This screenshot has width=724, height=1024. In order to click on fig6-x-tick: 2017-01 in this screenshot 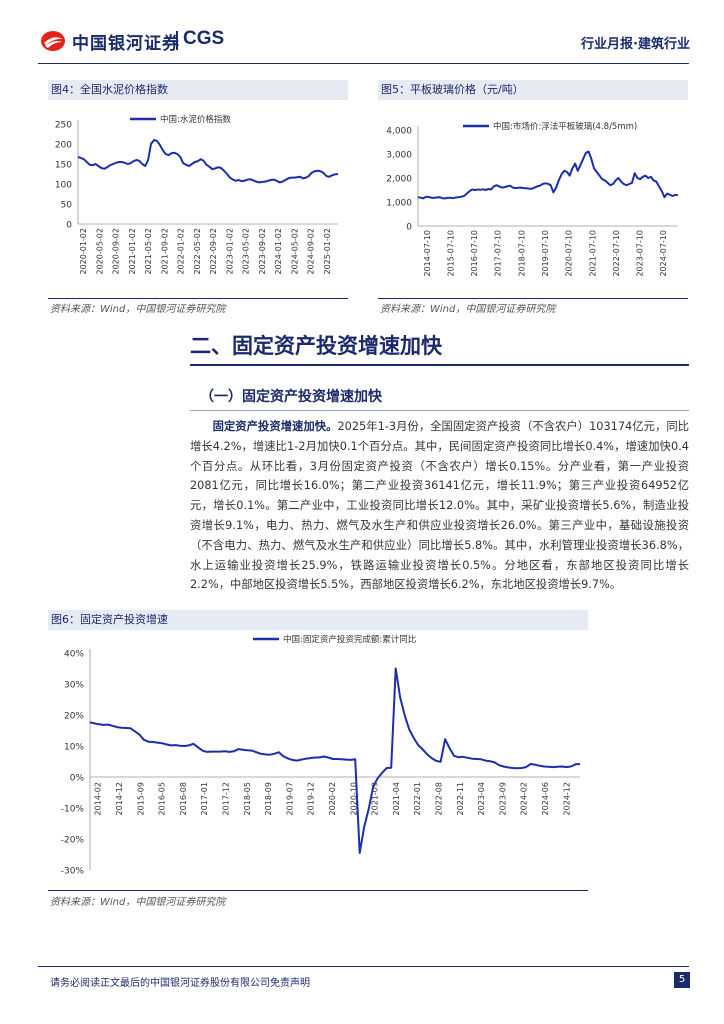, I will do `click(204, 798)`.